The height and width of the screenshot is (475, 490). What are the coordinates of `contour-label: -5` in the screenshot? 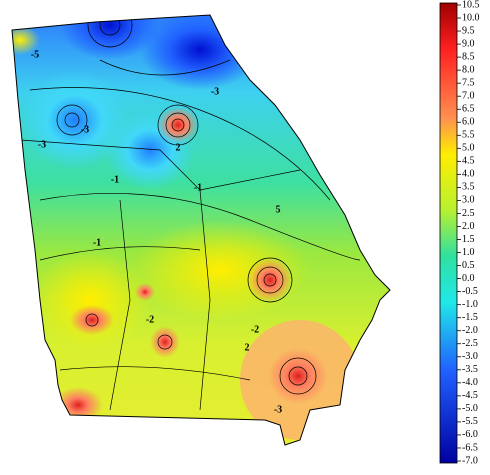 It's located at (35, 54).